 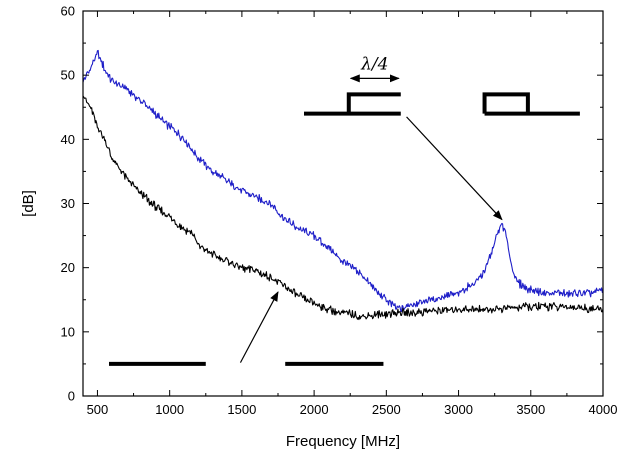 I want to click on x-axis-title: Frequency [MHz], so click(x=343, y=441).